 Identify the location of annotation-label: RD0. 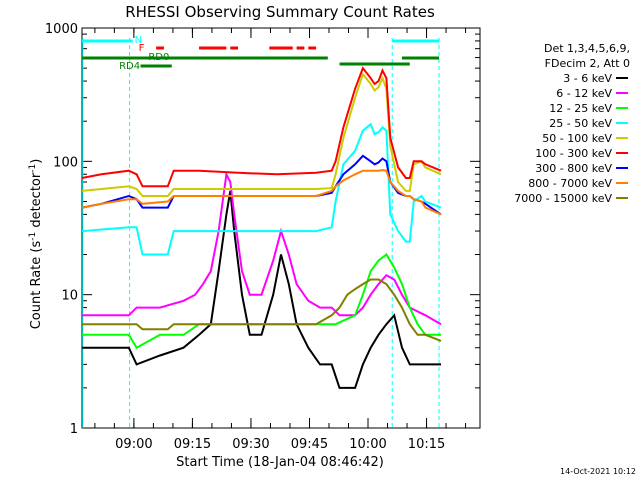
(158, 57).